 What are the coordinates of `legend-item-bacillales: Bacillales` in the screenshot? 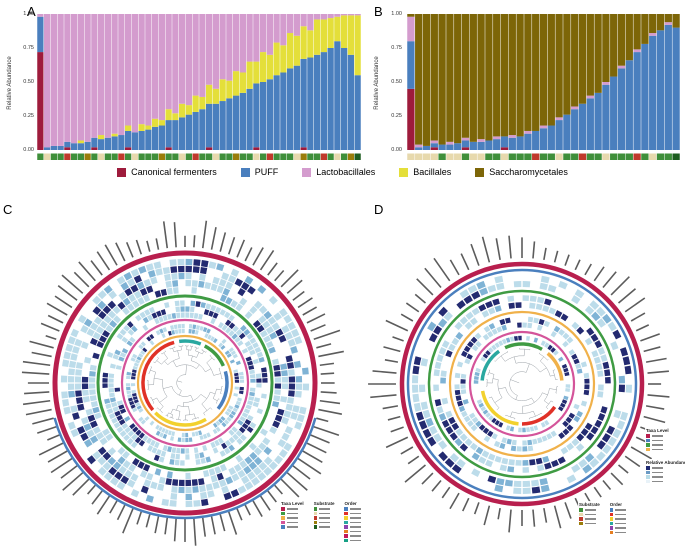 It's located at (425, 172).